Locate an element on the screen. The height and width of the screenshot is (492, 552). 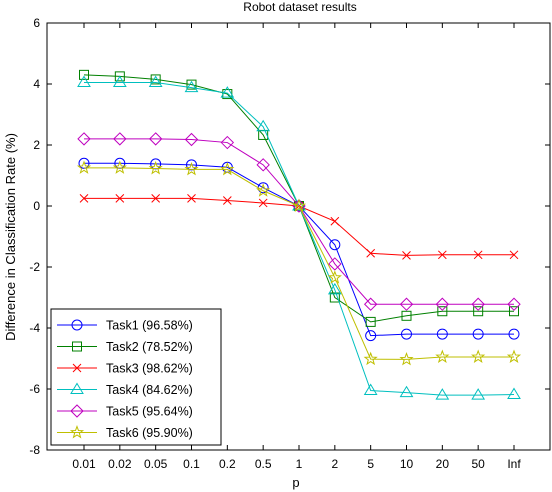
y-tick-label: 2 is located at coordinates (36, 145).